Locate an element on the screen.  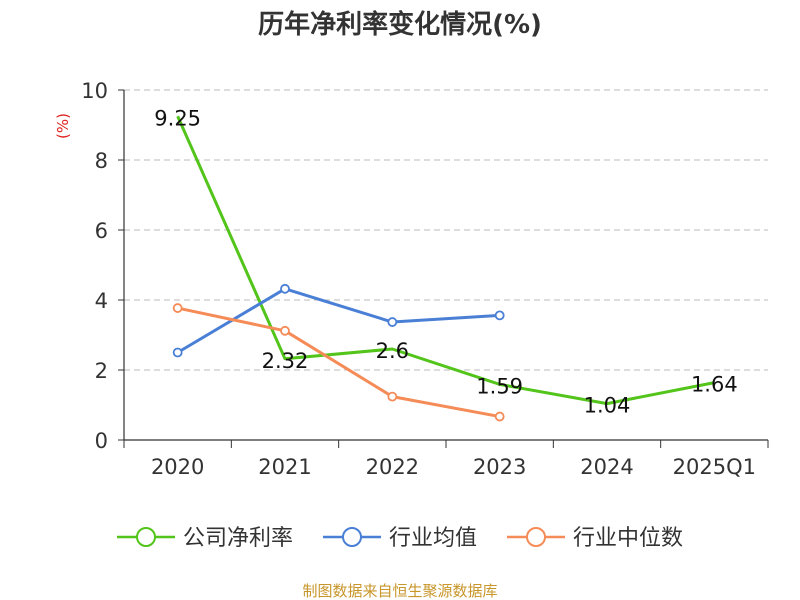
y-tick-label: 8 is located at coordinates (101, 161).